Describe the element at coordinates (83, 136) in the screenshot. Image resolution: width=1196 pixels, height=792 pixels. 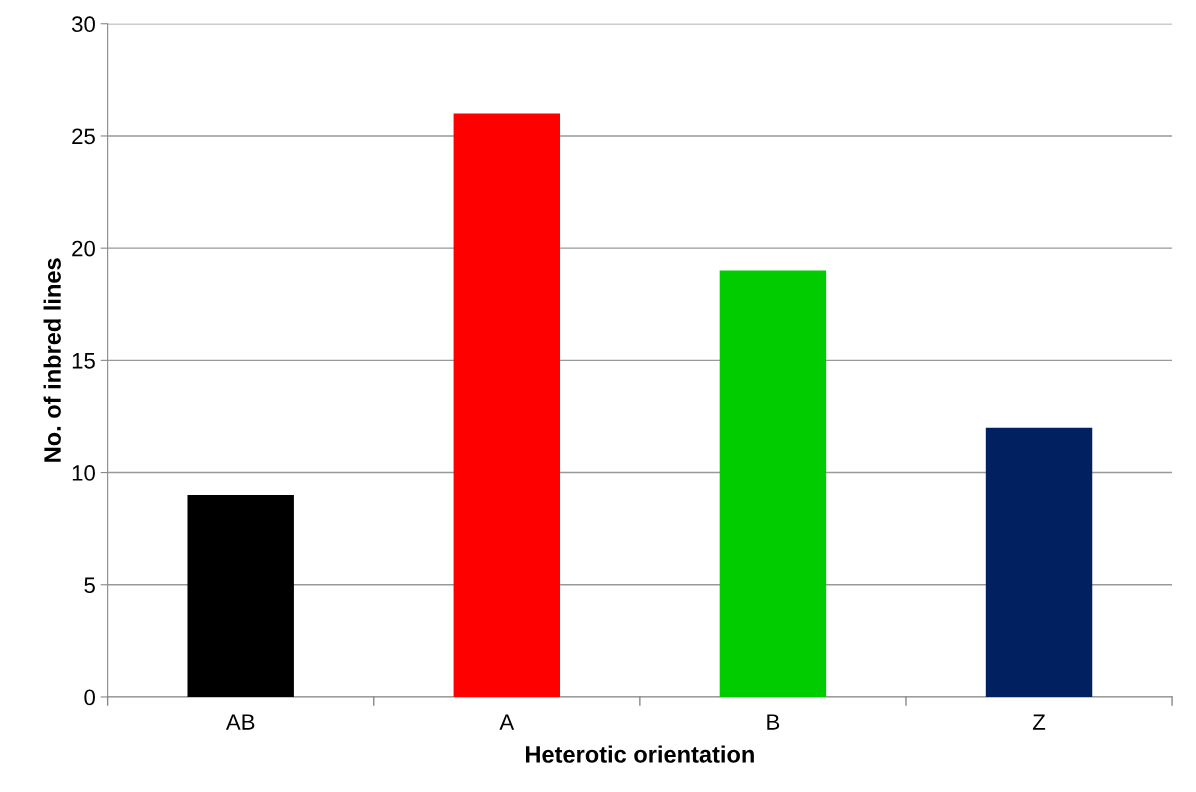
I see `y-tick-label: 25` at that location.